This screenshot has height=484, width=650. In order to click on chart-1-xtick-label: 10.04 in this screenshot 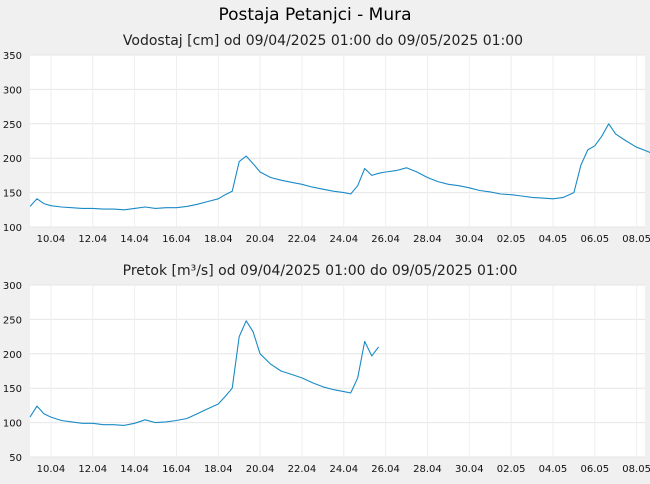, I will do `click(51, 239)`.